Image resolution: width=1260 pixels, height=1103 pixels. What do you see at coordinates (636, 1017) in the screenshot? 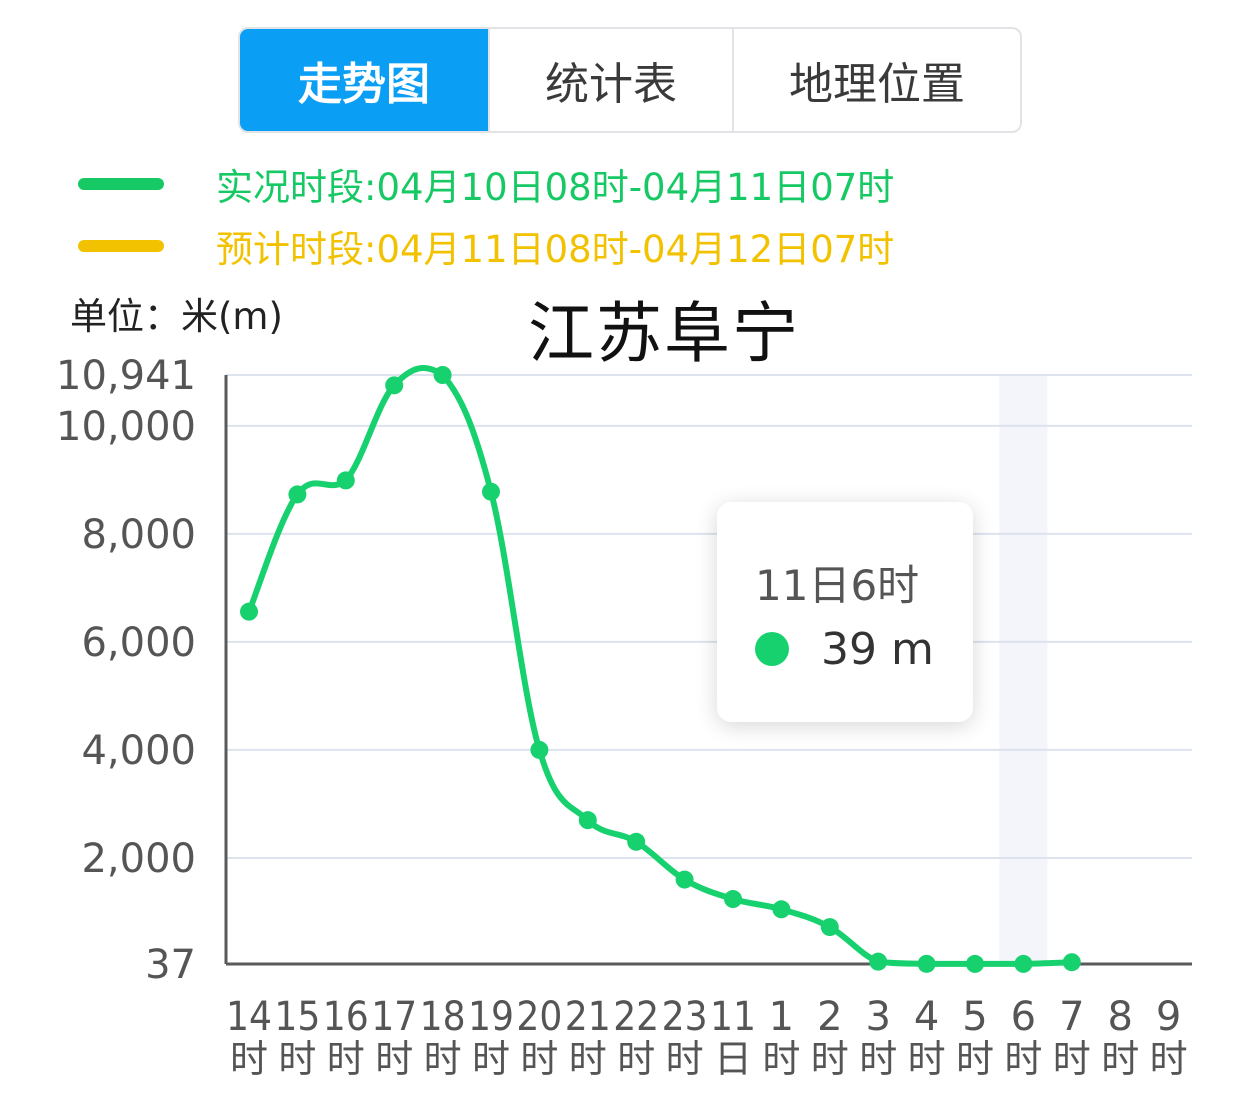
I see `x-tick-label: 22` at bounding box center [636, 1017].